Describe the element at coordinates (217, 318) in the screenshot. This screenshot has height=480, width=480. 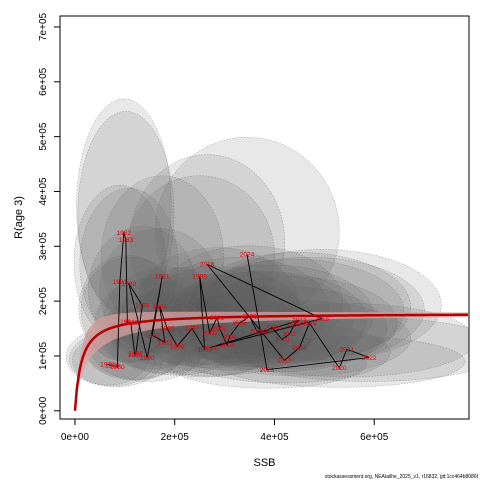
I see `year-label-2001: 2001` at that location.